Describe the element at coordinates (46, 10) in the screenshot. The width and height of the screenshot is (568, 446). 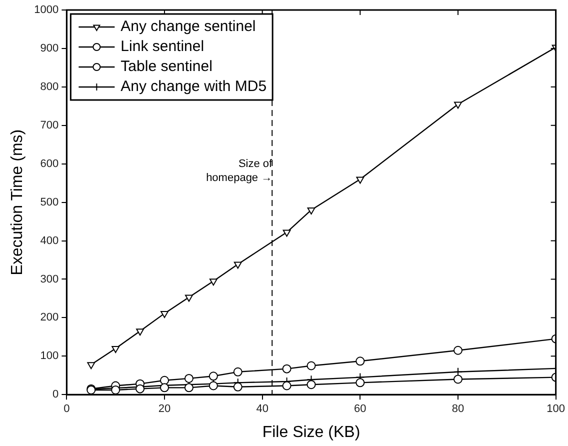
I see `y-tick-label: 1000` at that location.